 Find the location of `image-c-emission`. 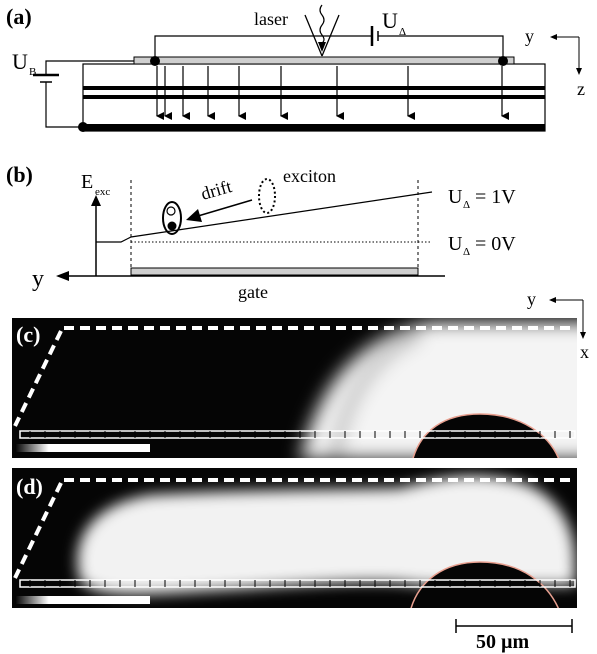

image-c-emission is located at coordinates (438, 390).